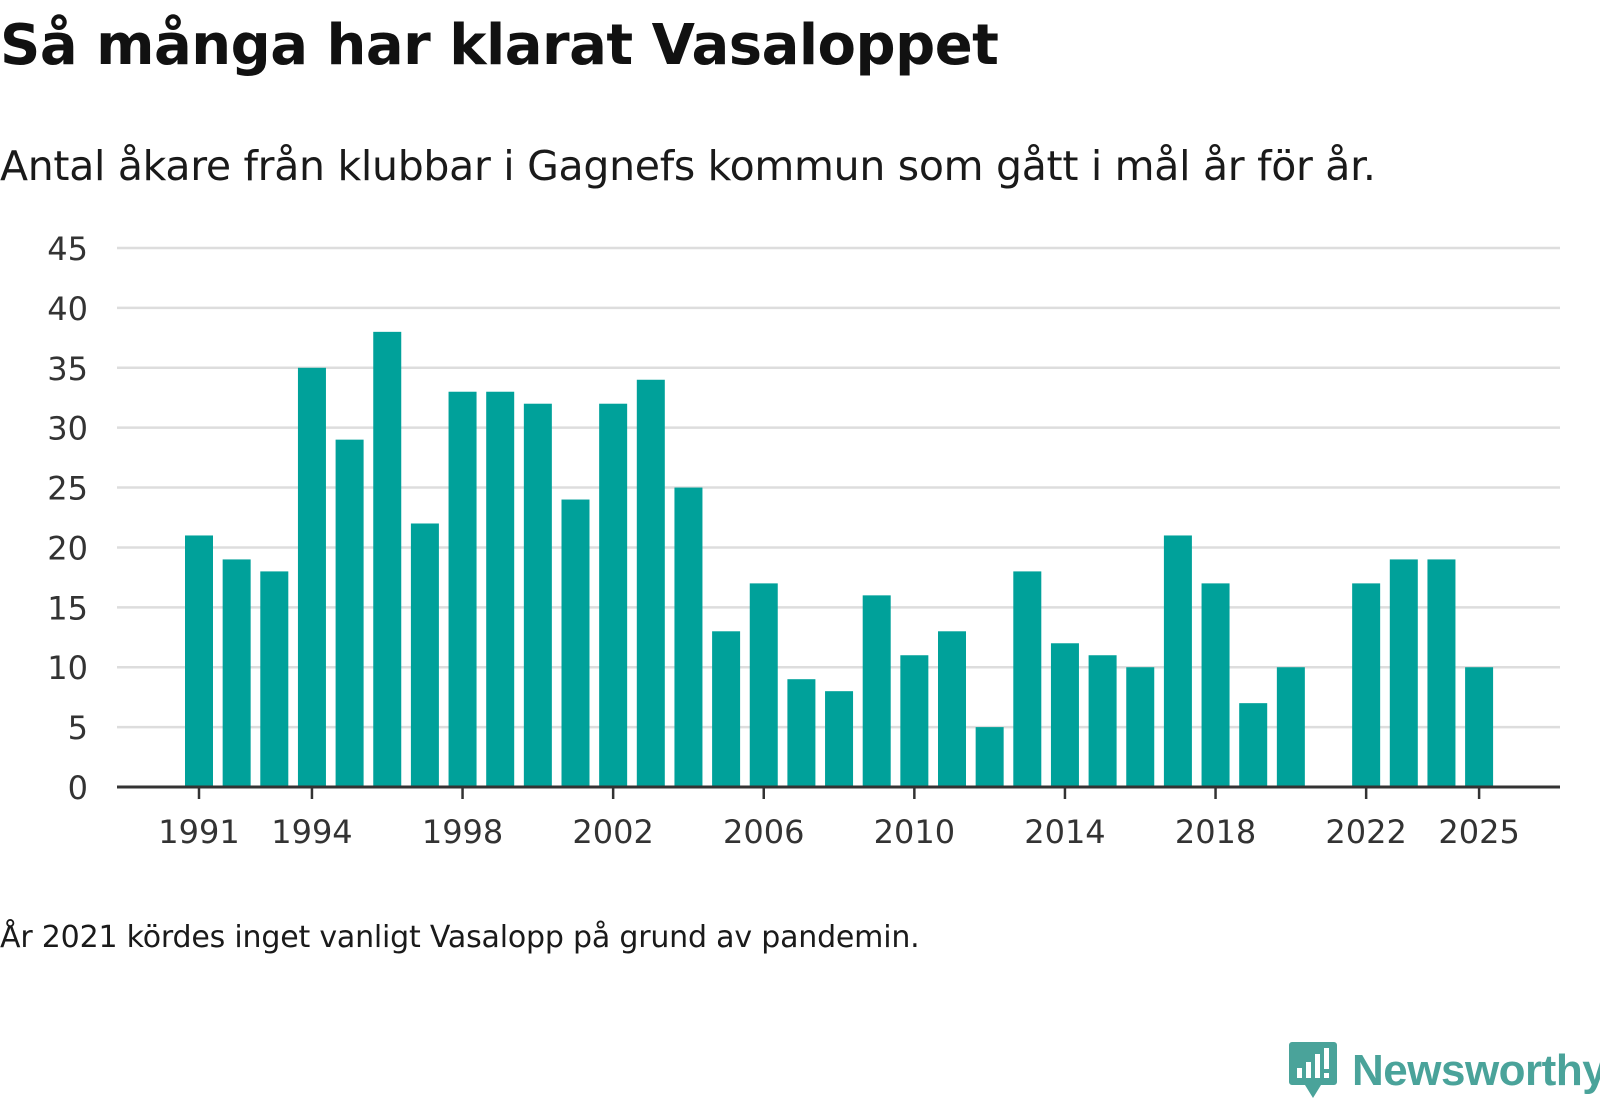 Image resolution: width=1600 pixels, height=1102 pixels. Describe the element at coordinates (78, 728) in the screenshot. I see `y-tick-label: 5` at that location.